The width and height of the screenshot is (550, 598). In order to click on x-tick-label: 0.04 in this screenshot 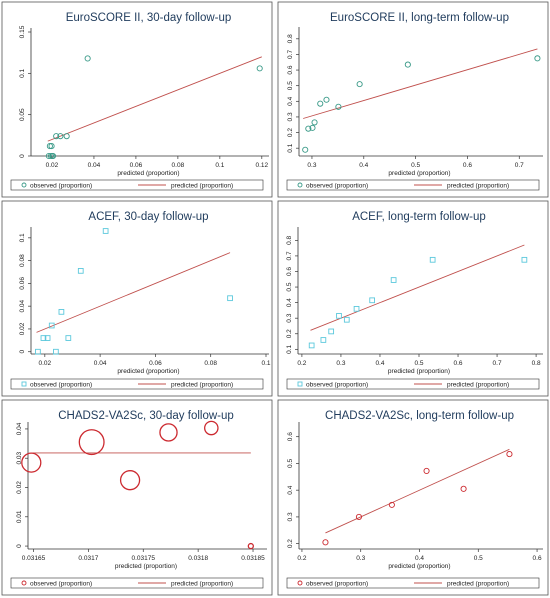, I will do `click(94, 165)`.